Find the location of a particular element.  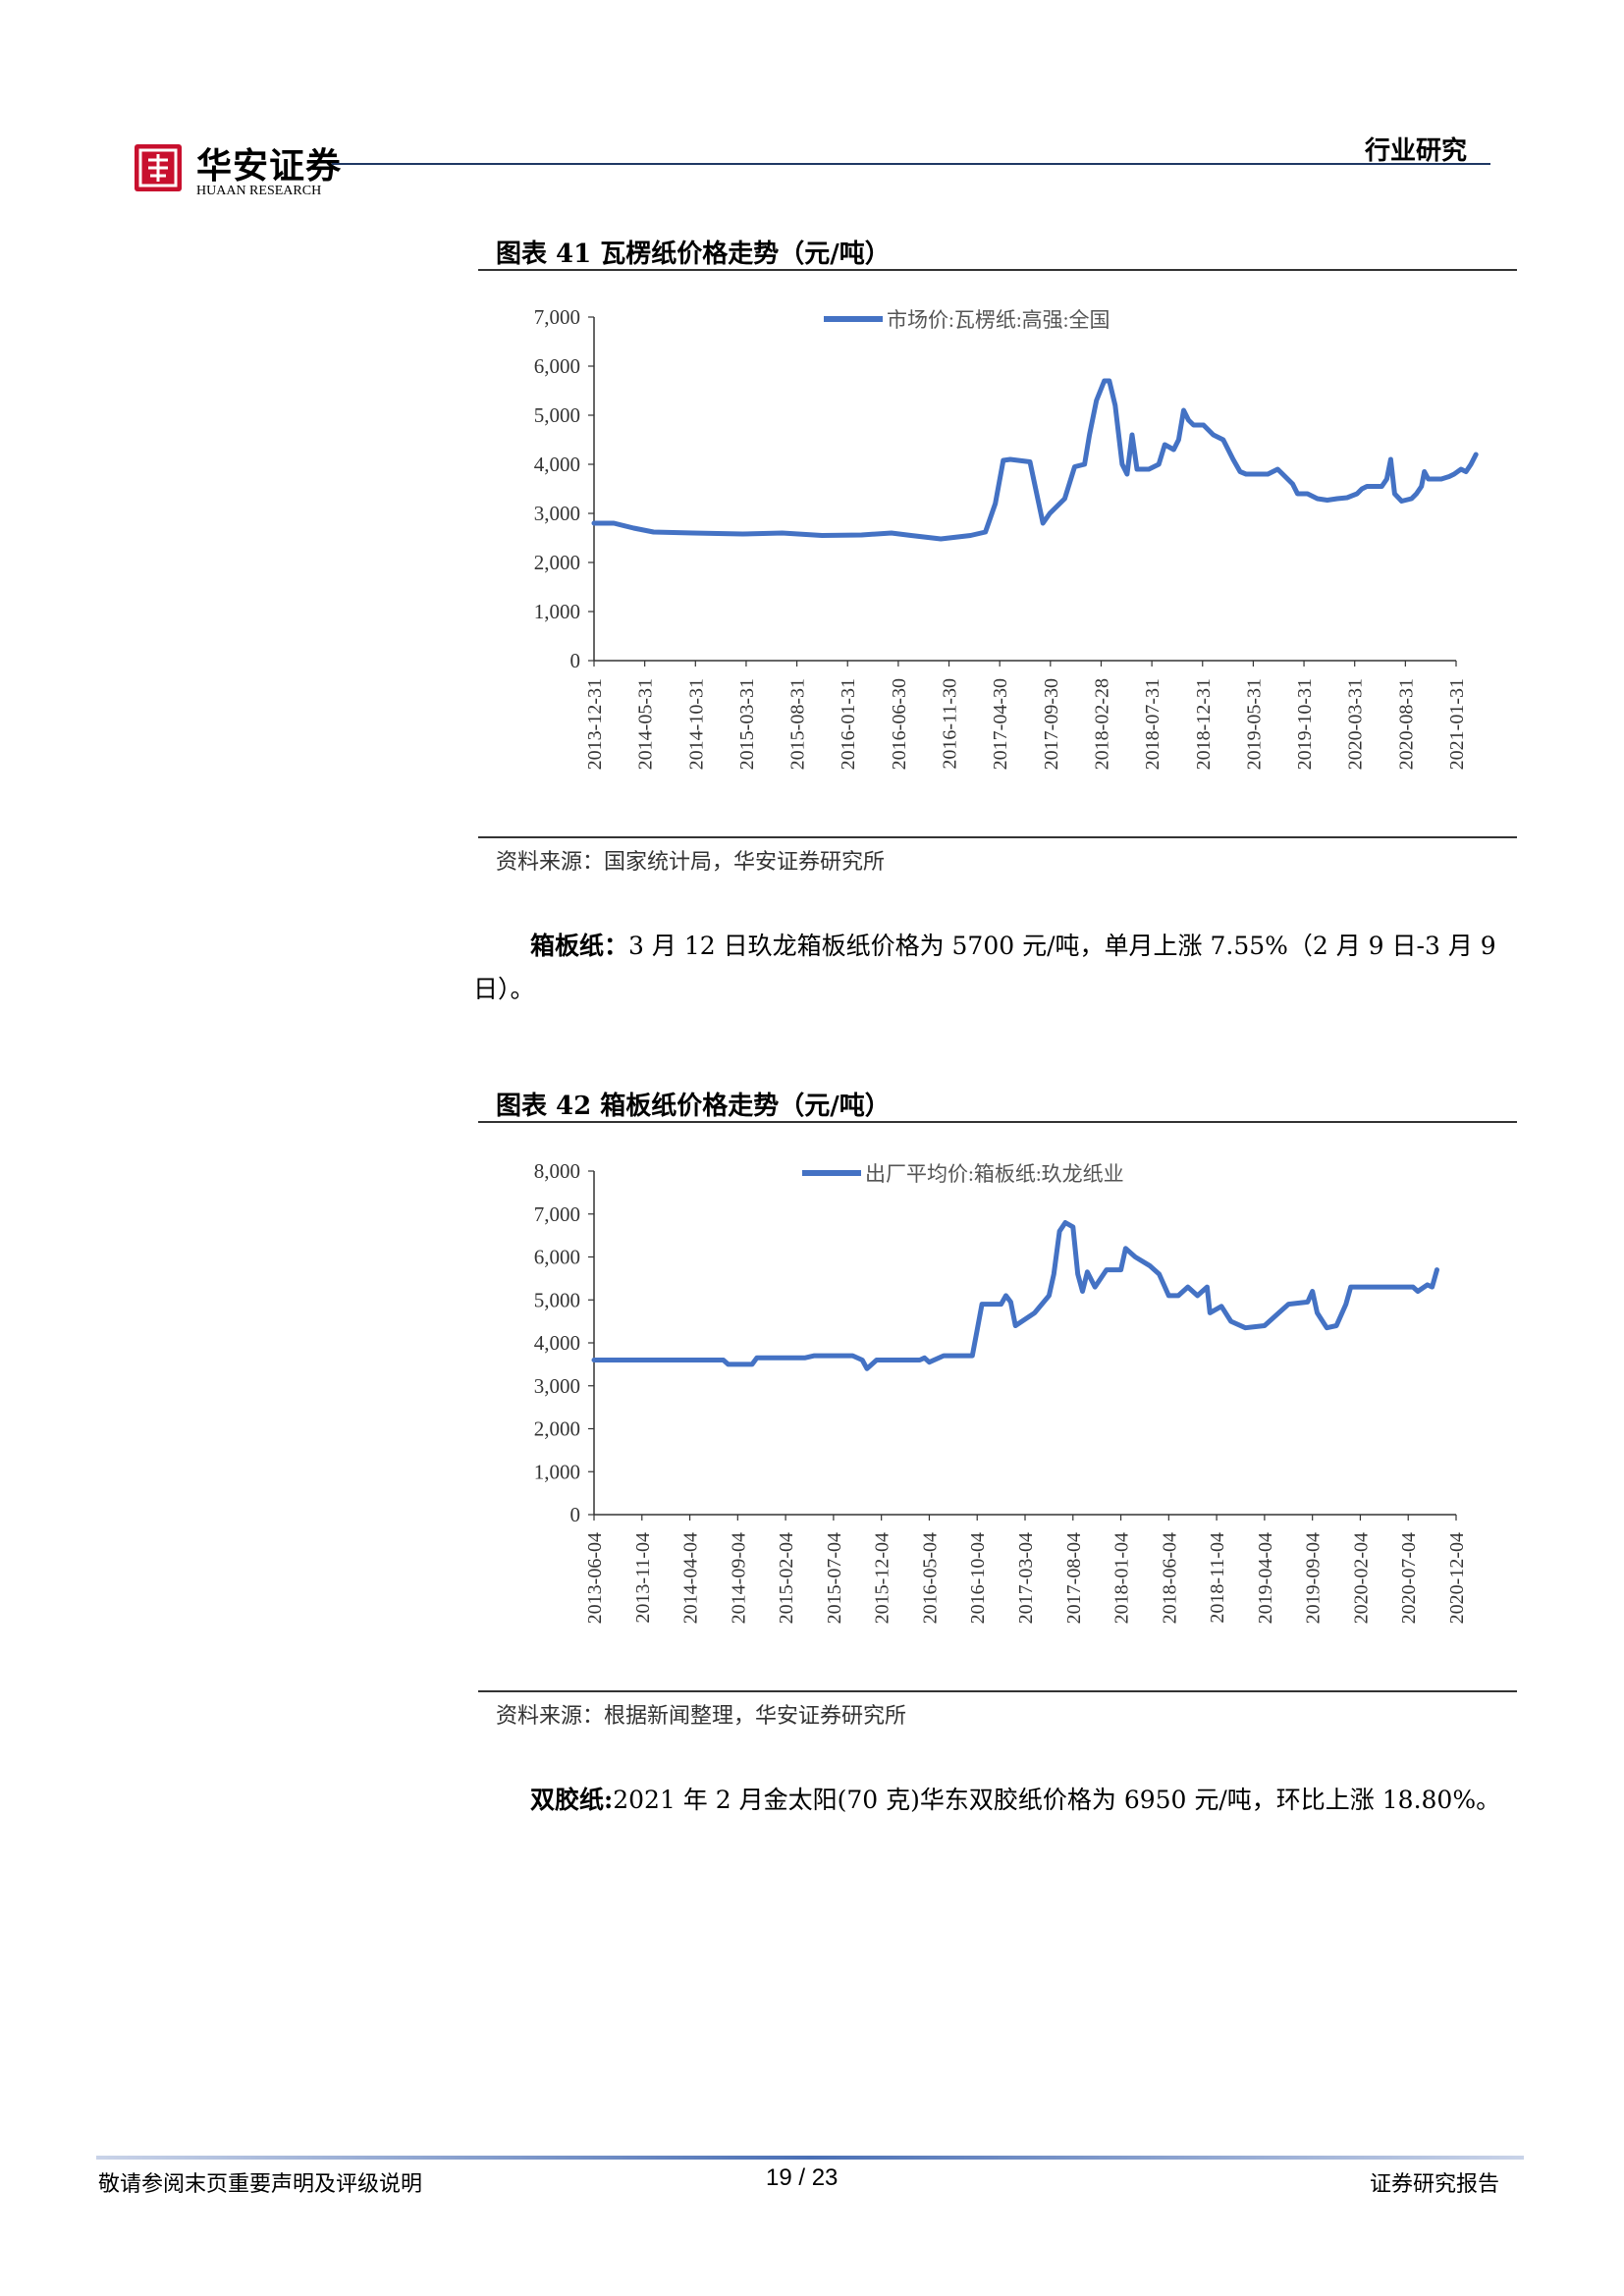

chart2-y-tick-label: 7,000 is located at coordinates (557, 1214).